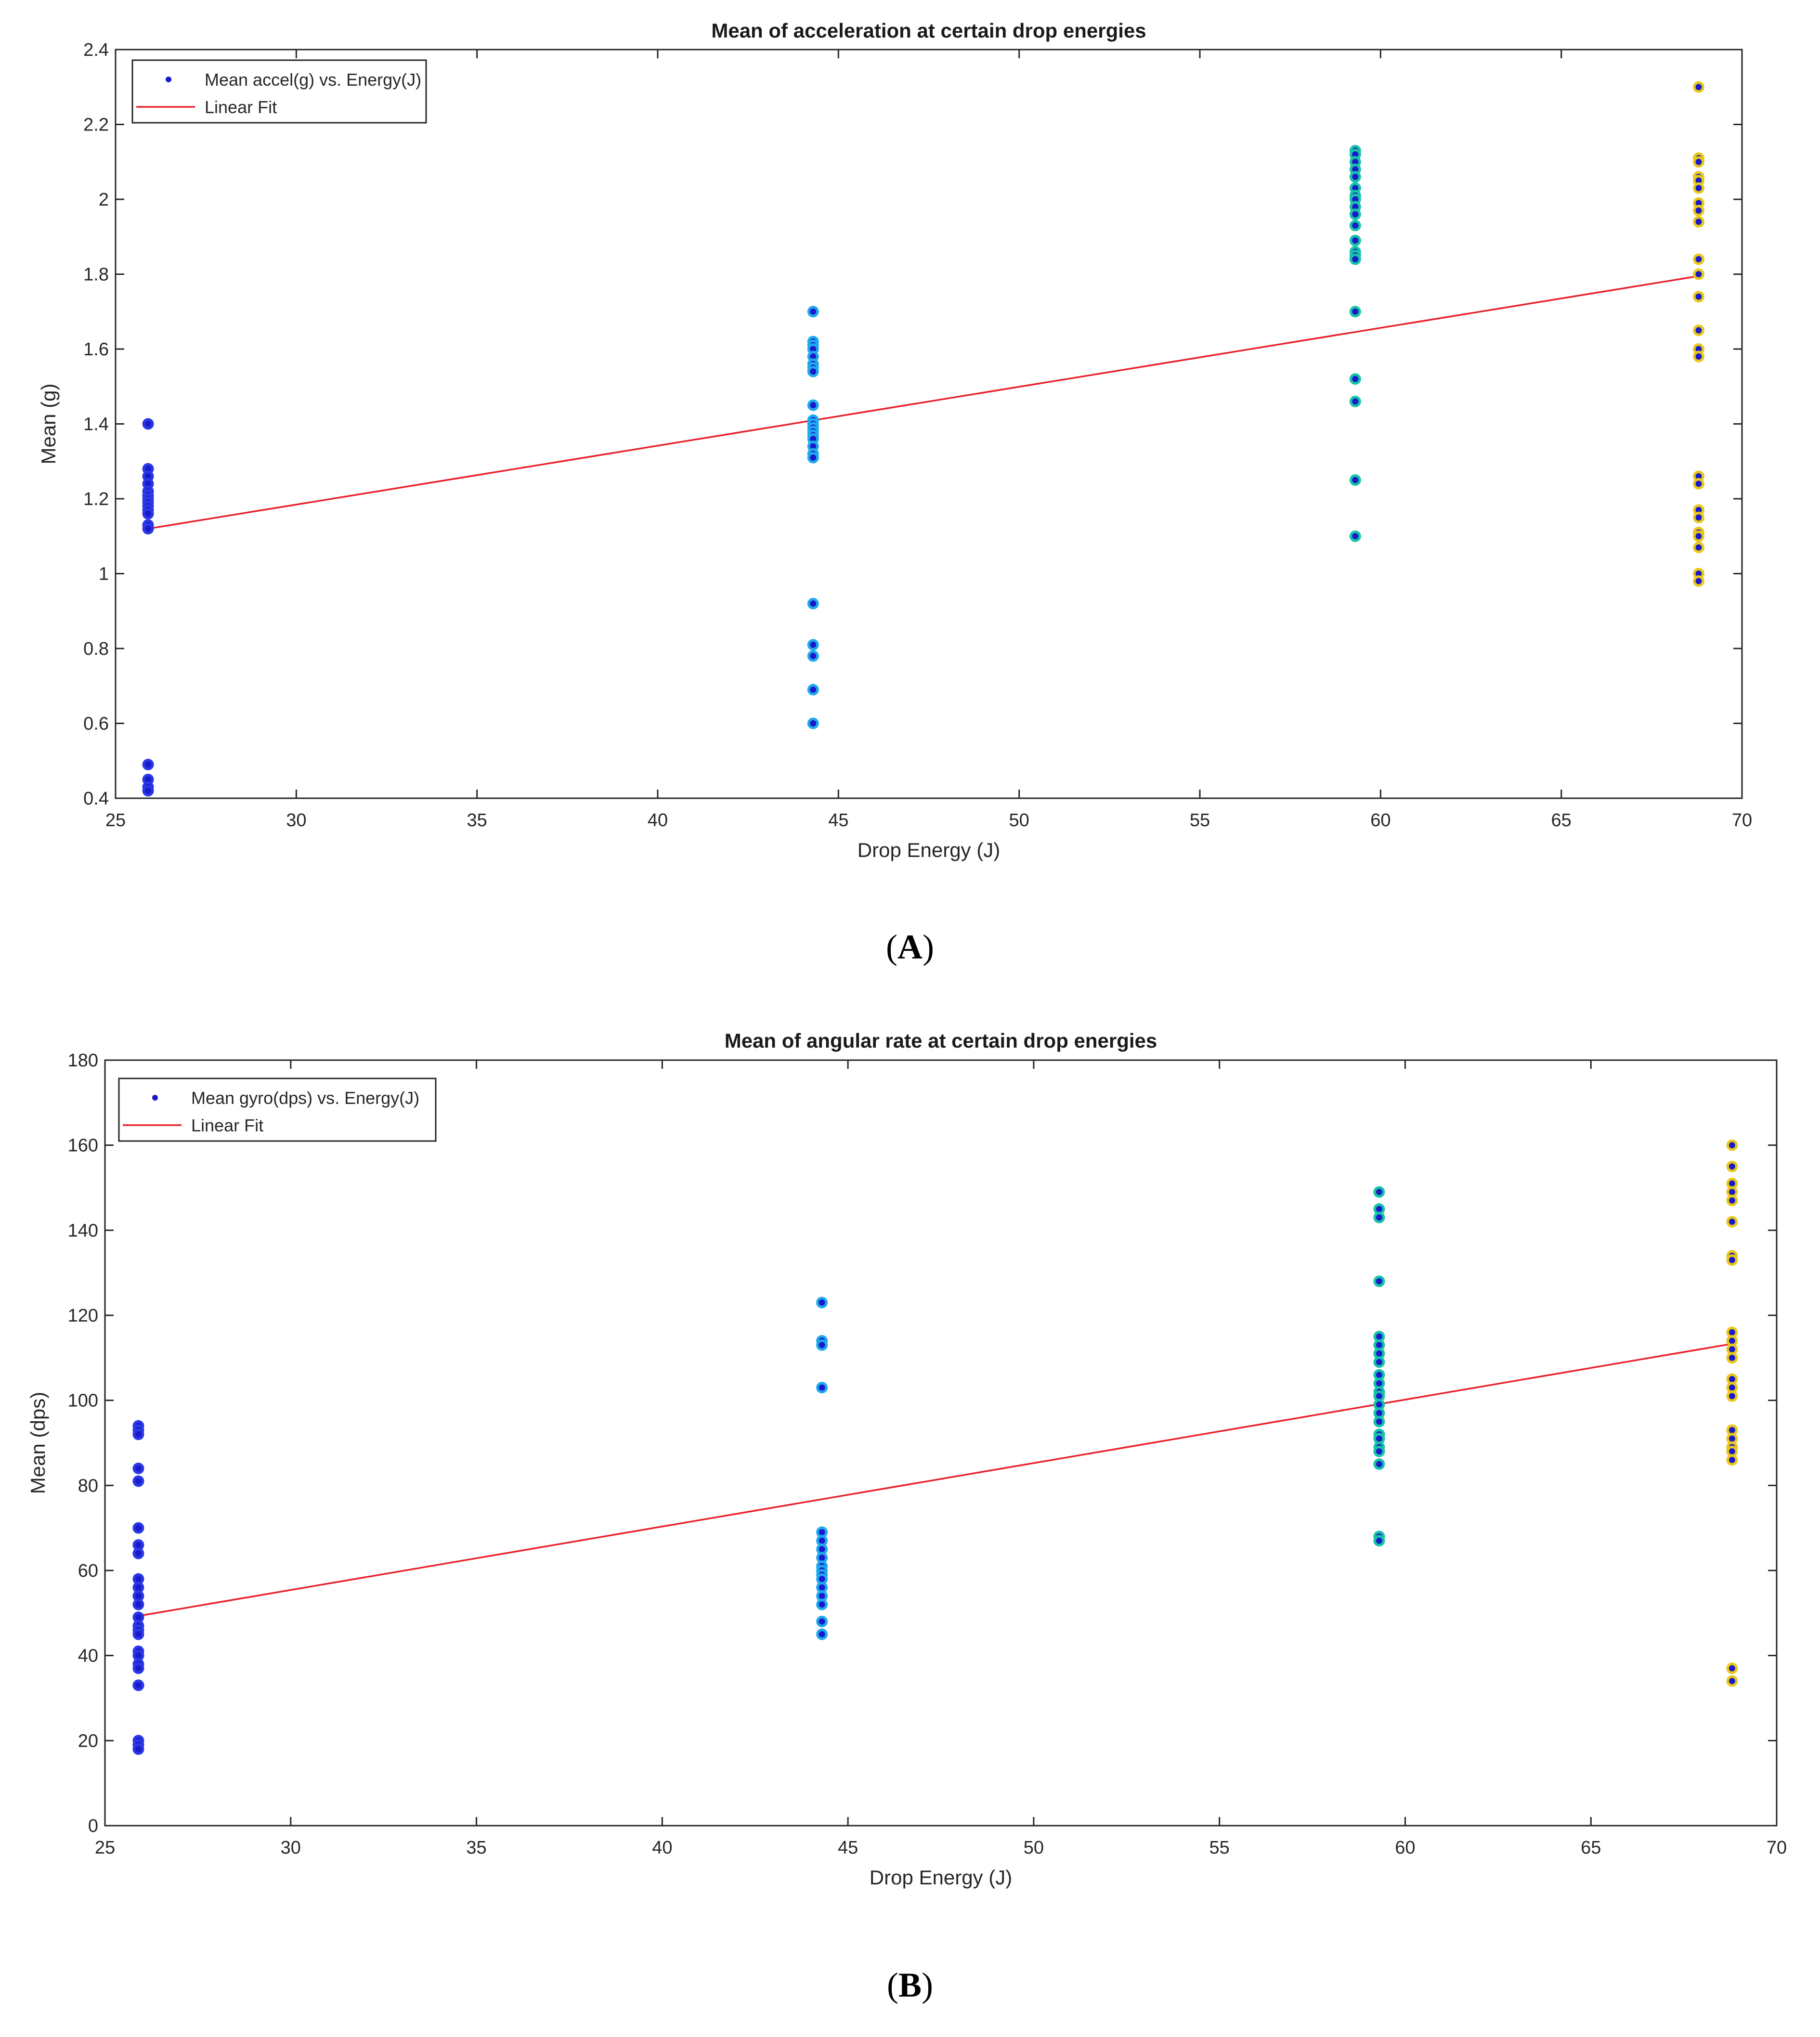  I want to click on x-tick-label: 70, so click(1777, 1848).